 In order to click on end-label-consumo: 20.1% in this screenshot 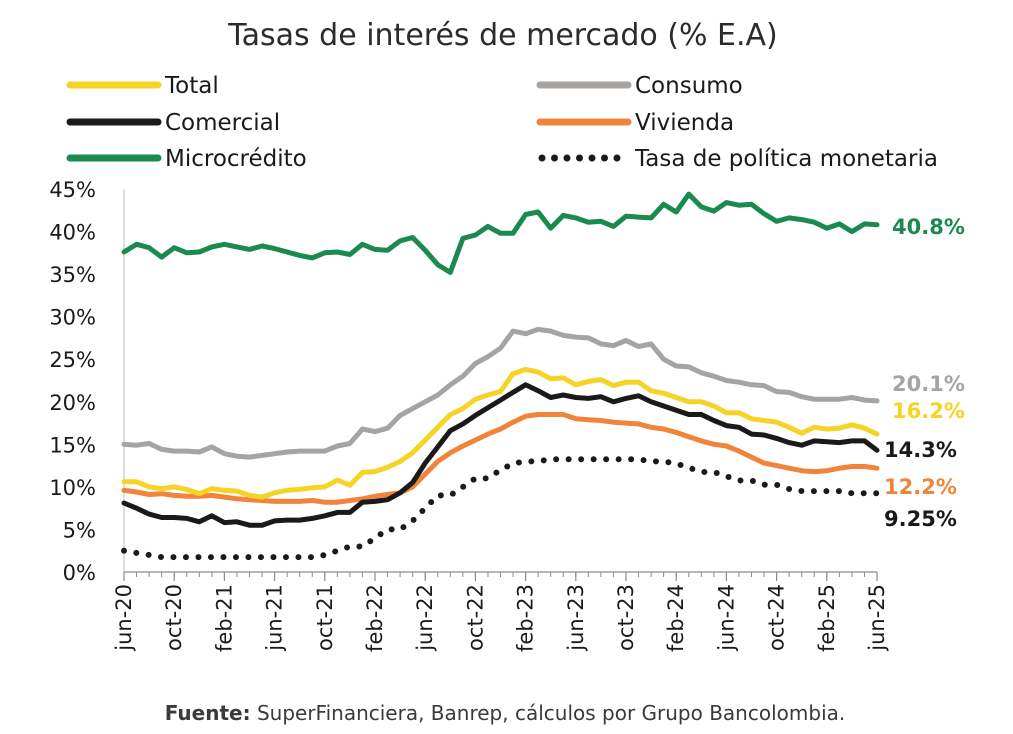, I will do `click(928, 384)`.